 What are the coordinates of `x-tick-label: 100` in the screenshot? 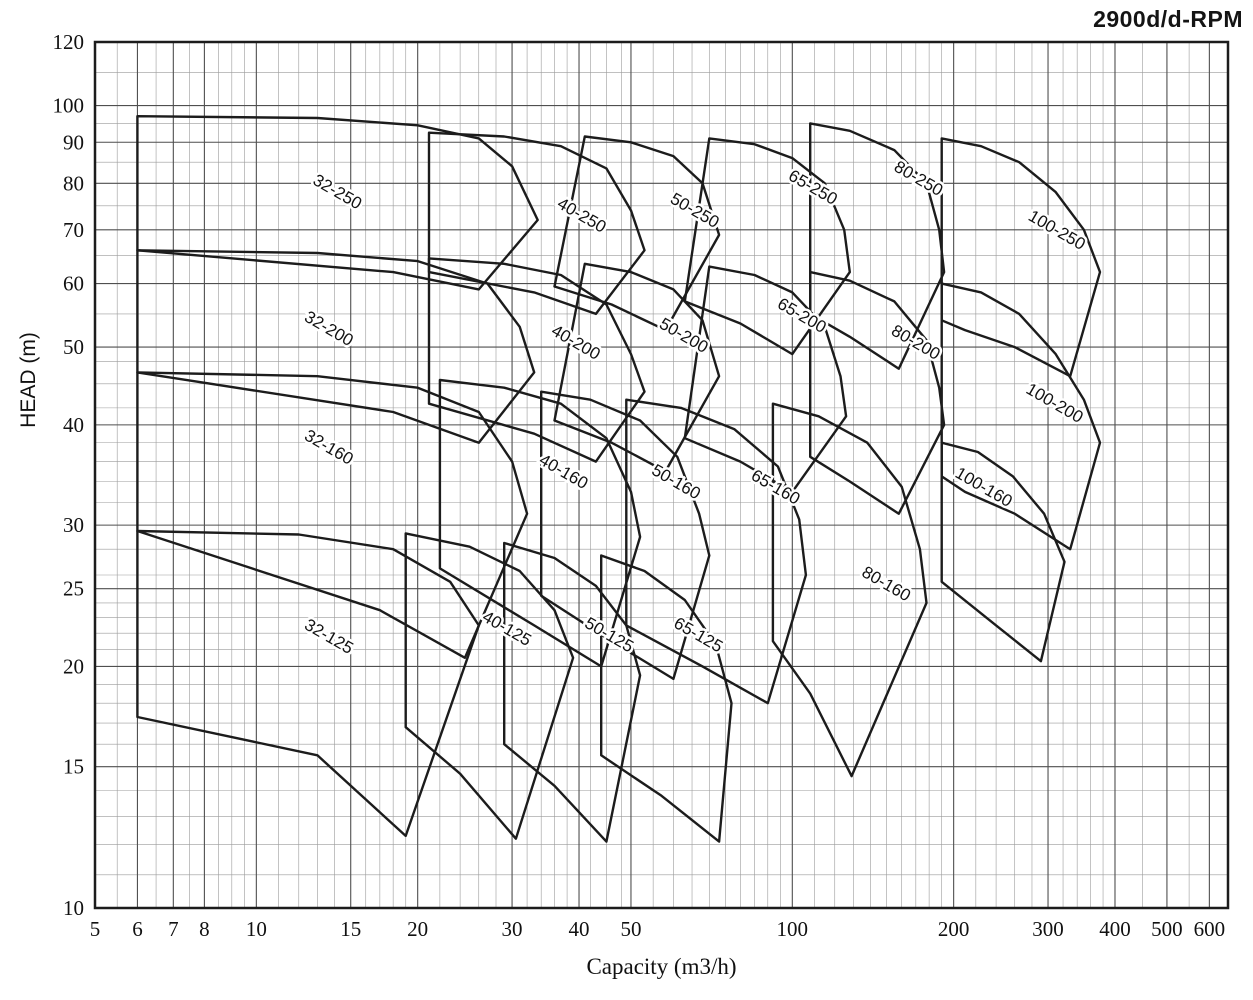 It's located at (793, 929).